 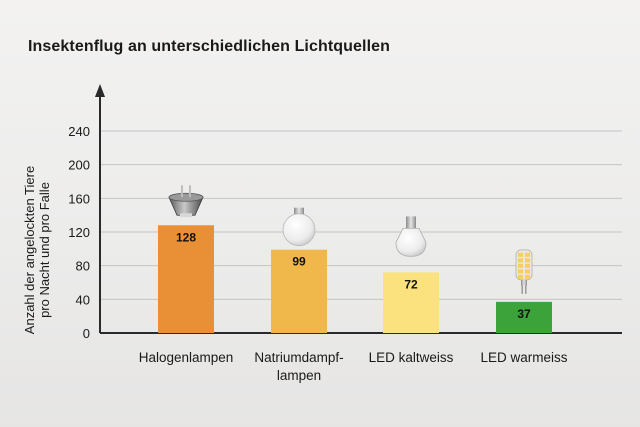 I want to click on x-category-label: Halogenlampen, so click(x=186, y=357).